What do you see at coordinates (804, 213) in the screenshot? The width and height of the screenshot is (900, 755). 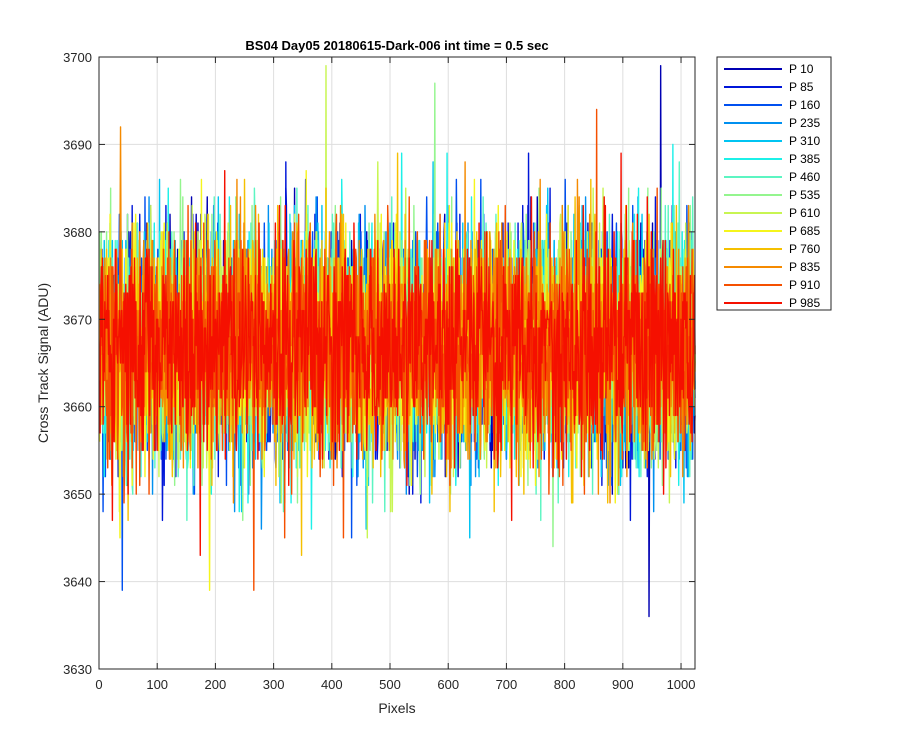 I see `legend-label: P 610` at bounding box center [804, 213].